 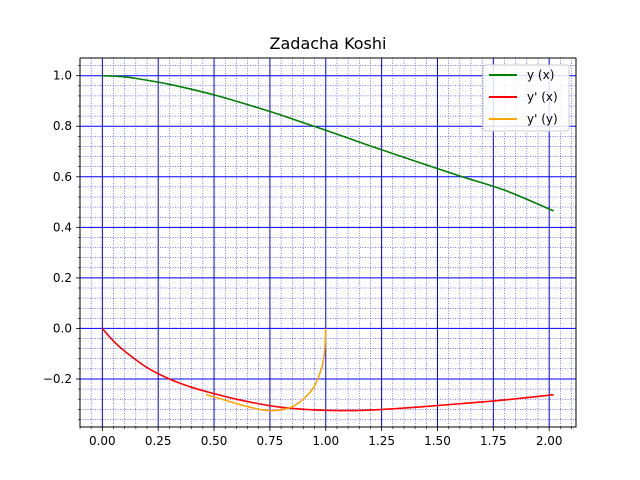 What do you see at coordinates (57, 379) in the screenshot?
I see `y-tick-label: −0.2` at bounding box center [57, 379].